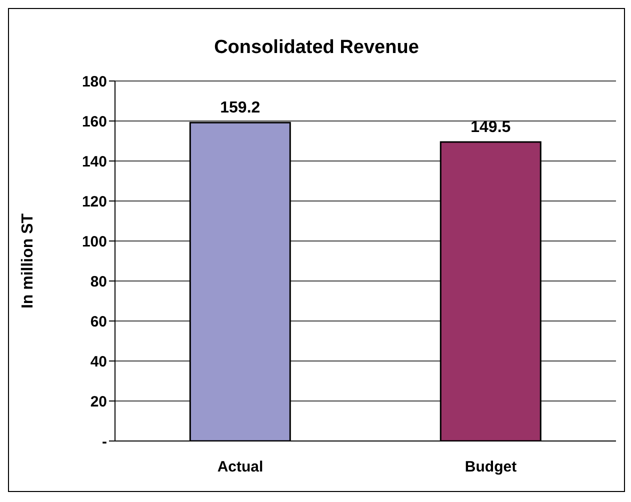 Image resolution: width=631 pixels, height=502 pixels. What do you see at coordinates (98, 361) in the screenshot?
I see `y-tick-label: 40` at bounding box center [98, 361].